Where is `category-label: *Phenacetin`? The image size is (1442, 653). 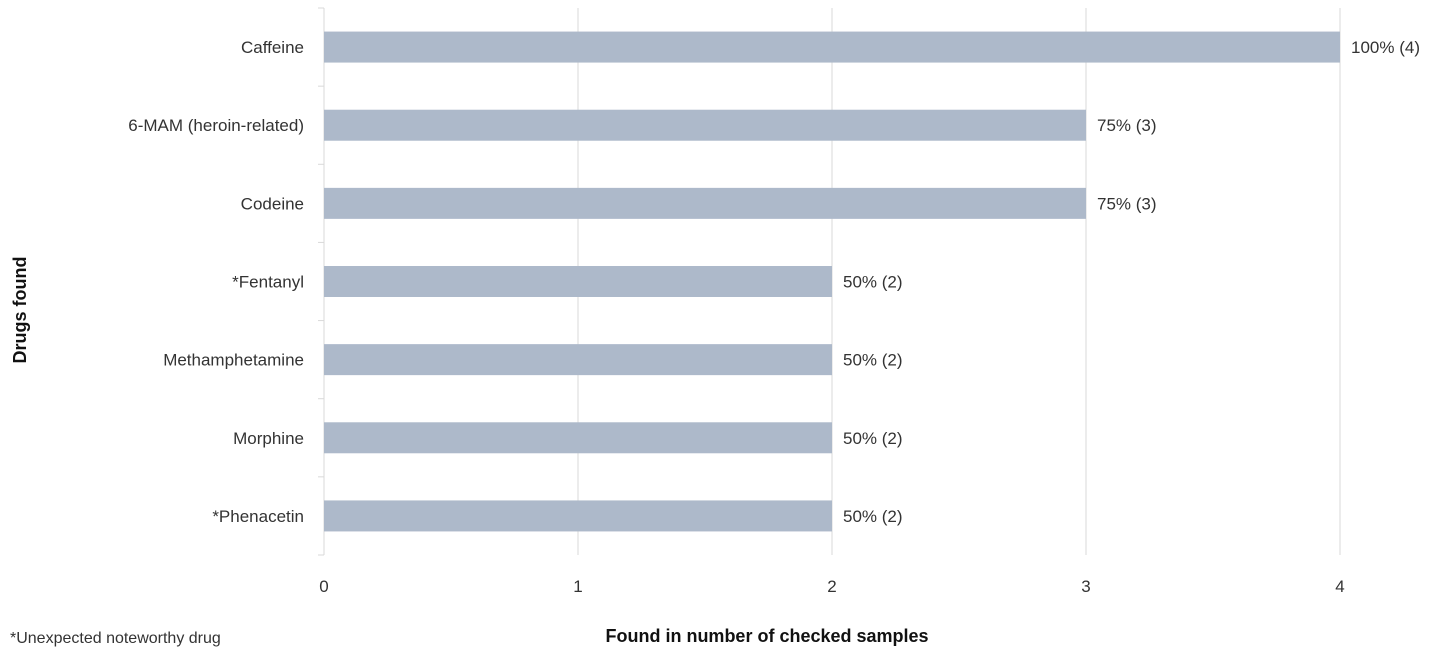
category-label: *Phenacetin is located at coordinates (258, 516).